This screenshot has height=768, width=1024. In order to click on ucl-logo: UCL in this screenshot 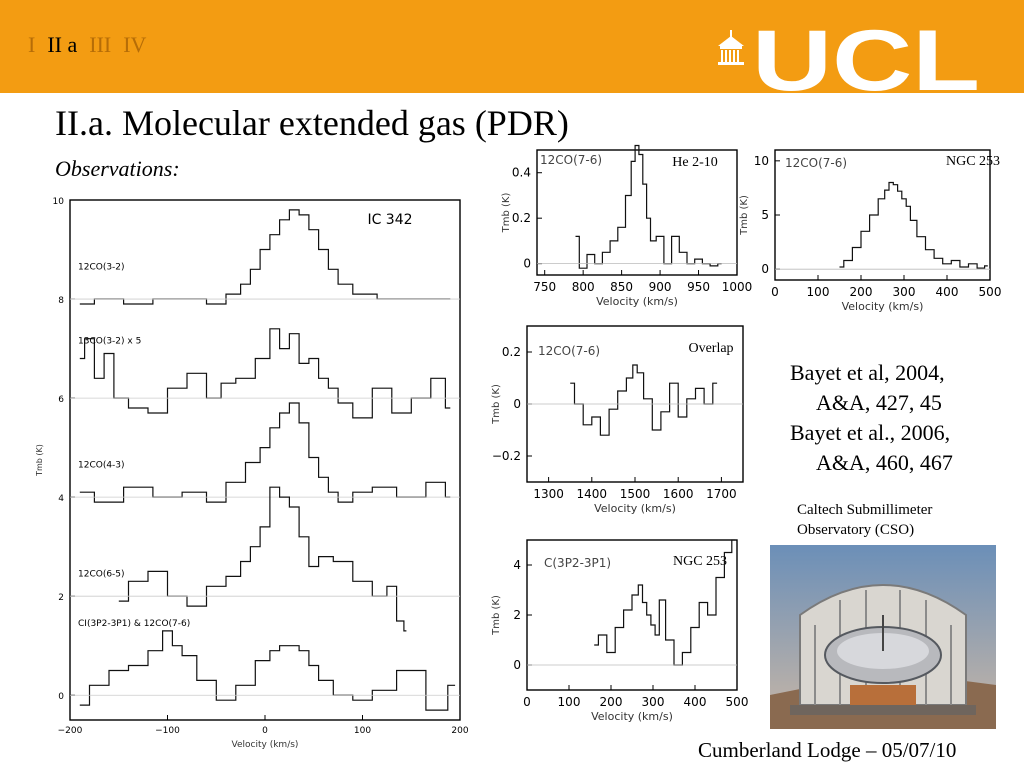, I will do `click(849, 56)`.